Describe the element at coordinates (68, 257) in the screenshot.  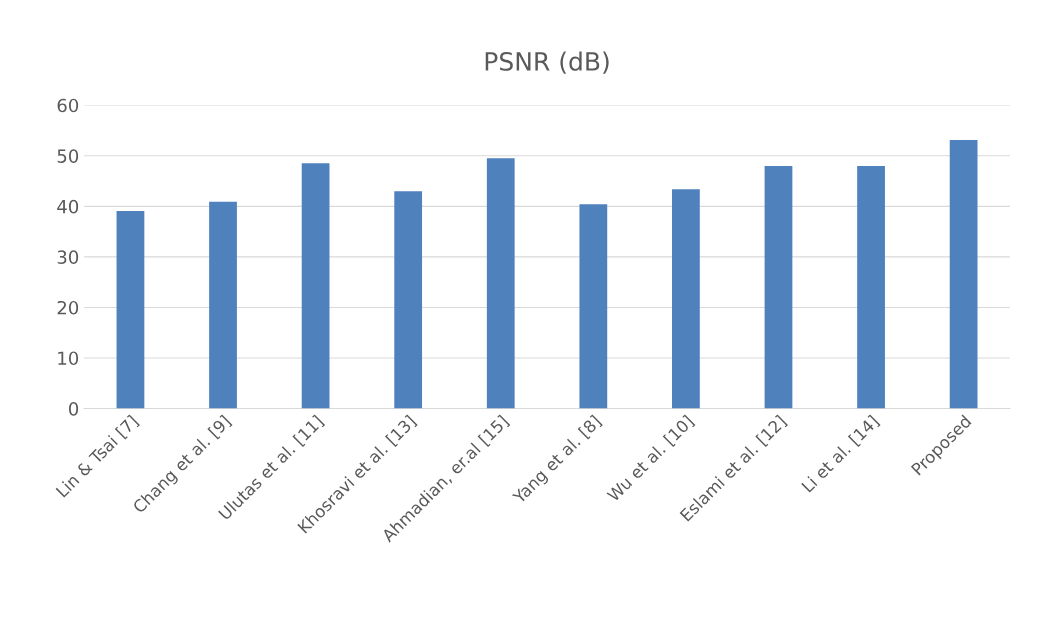
I see `y-tick-label: 30` at that location.